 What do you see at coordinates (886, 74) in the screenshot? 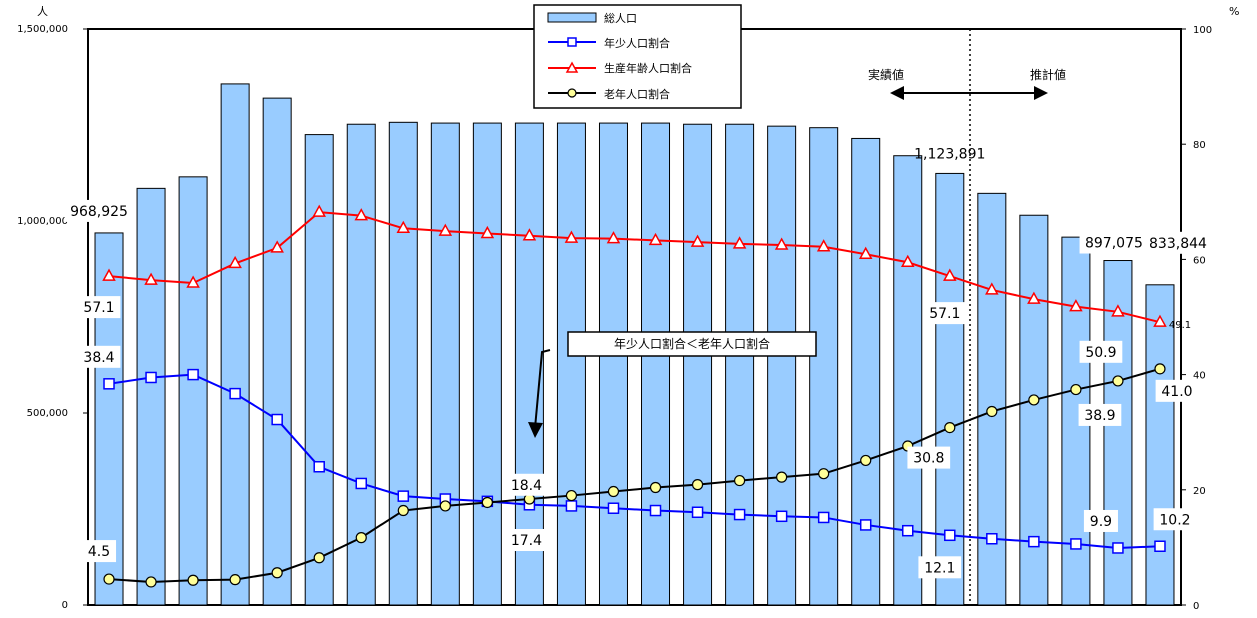
I see `actual-label: 実績値` at bounding box center [886, 74].